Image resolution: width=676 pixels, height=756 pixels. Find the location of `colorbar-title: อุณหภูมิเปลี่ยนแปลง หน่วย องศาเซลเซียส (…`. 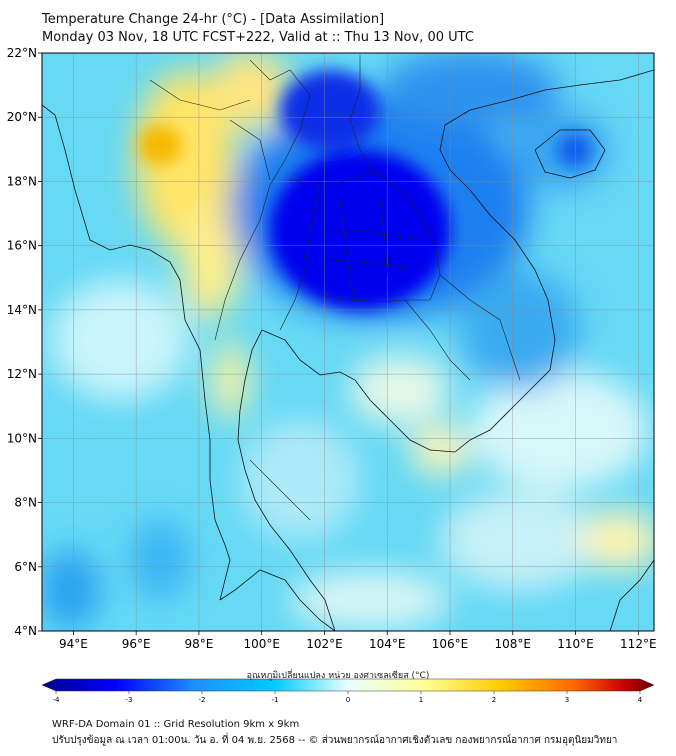

colorbar-title: อุณหภูมิเปลี่ยนแปลง หน่วย องศาเซลเซียส (… is located at coordinates (338, 676).